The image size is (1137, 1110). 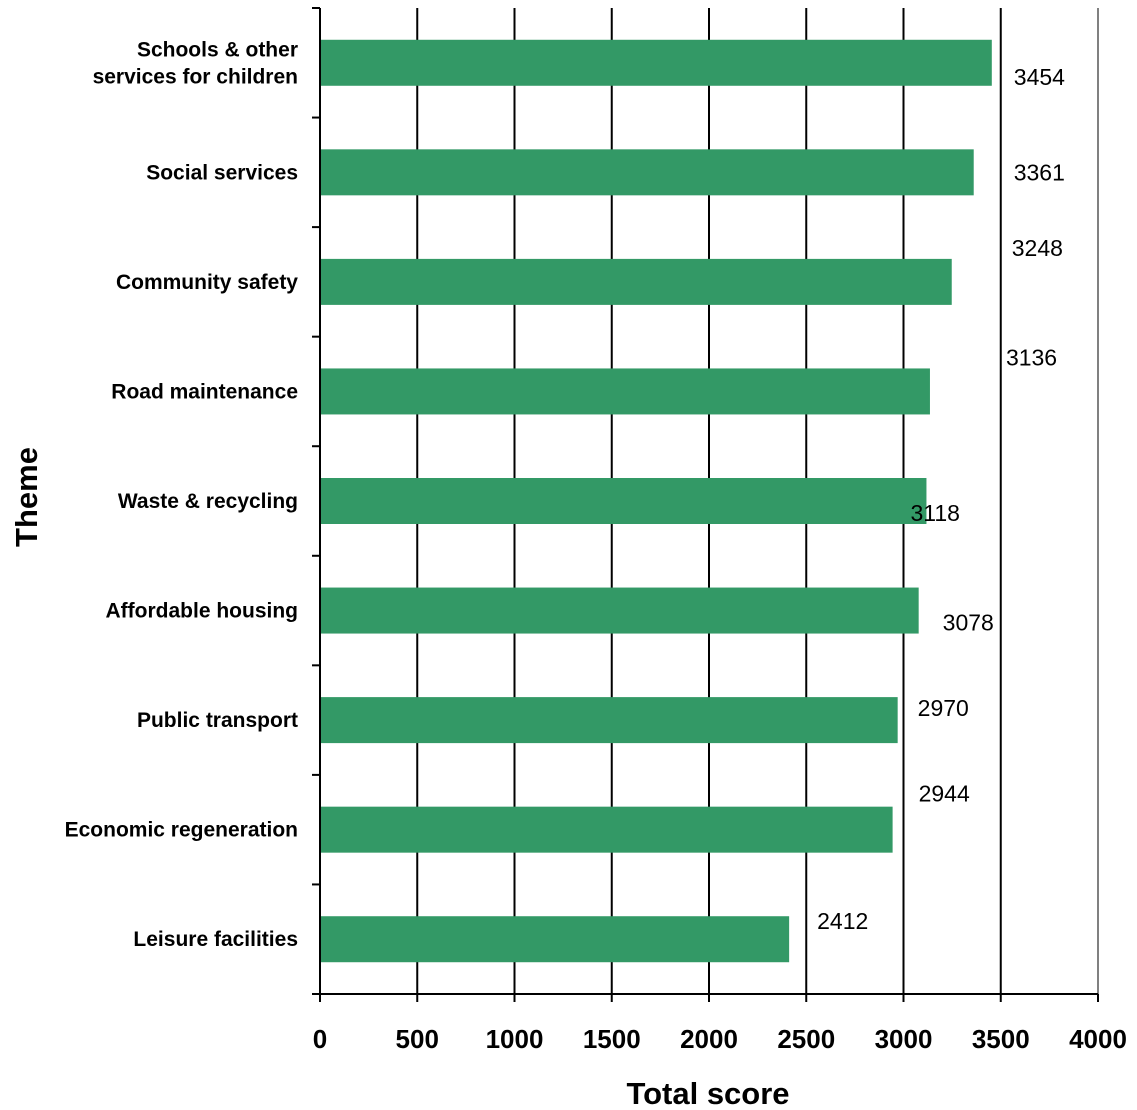 What do you see at coordinates (208, 501) in the screenshot?
I see `category-label: Waste & recycling` at bounding box center [208, 501].